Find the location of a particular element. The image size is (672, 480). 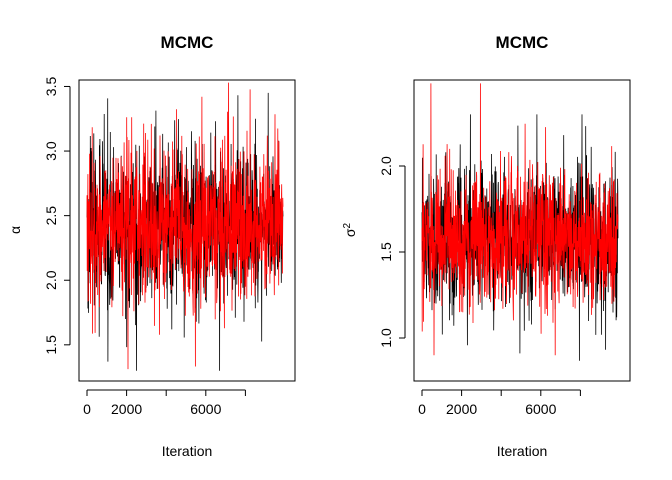

y-axis-label: σ2 is located at coordinates (350, 229).